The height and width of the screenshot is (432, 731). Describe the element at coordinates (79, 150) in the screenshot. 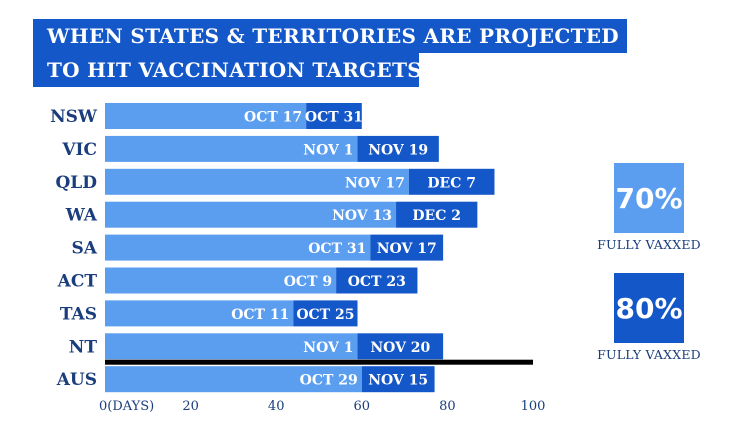

I see `category-label-vic: VIC` at that location.